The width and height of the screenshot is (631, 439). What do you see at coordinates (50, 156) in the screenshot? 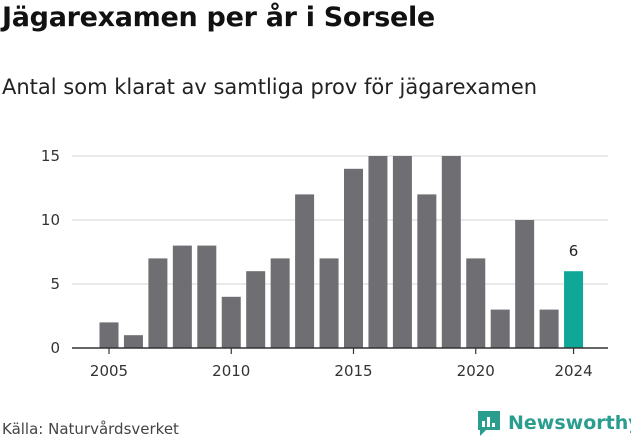
I see `y-tick-label: 15` at bounding box center [50, 156].